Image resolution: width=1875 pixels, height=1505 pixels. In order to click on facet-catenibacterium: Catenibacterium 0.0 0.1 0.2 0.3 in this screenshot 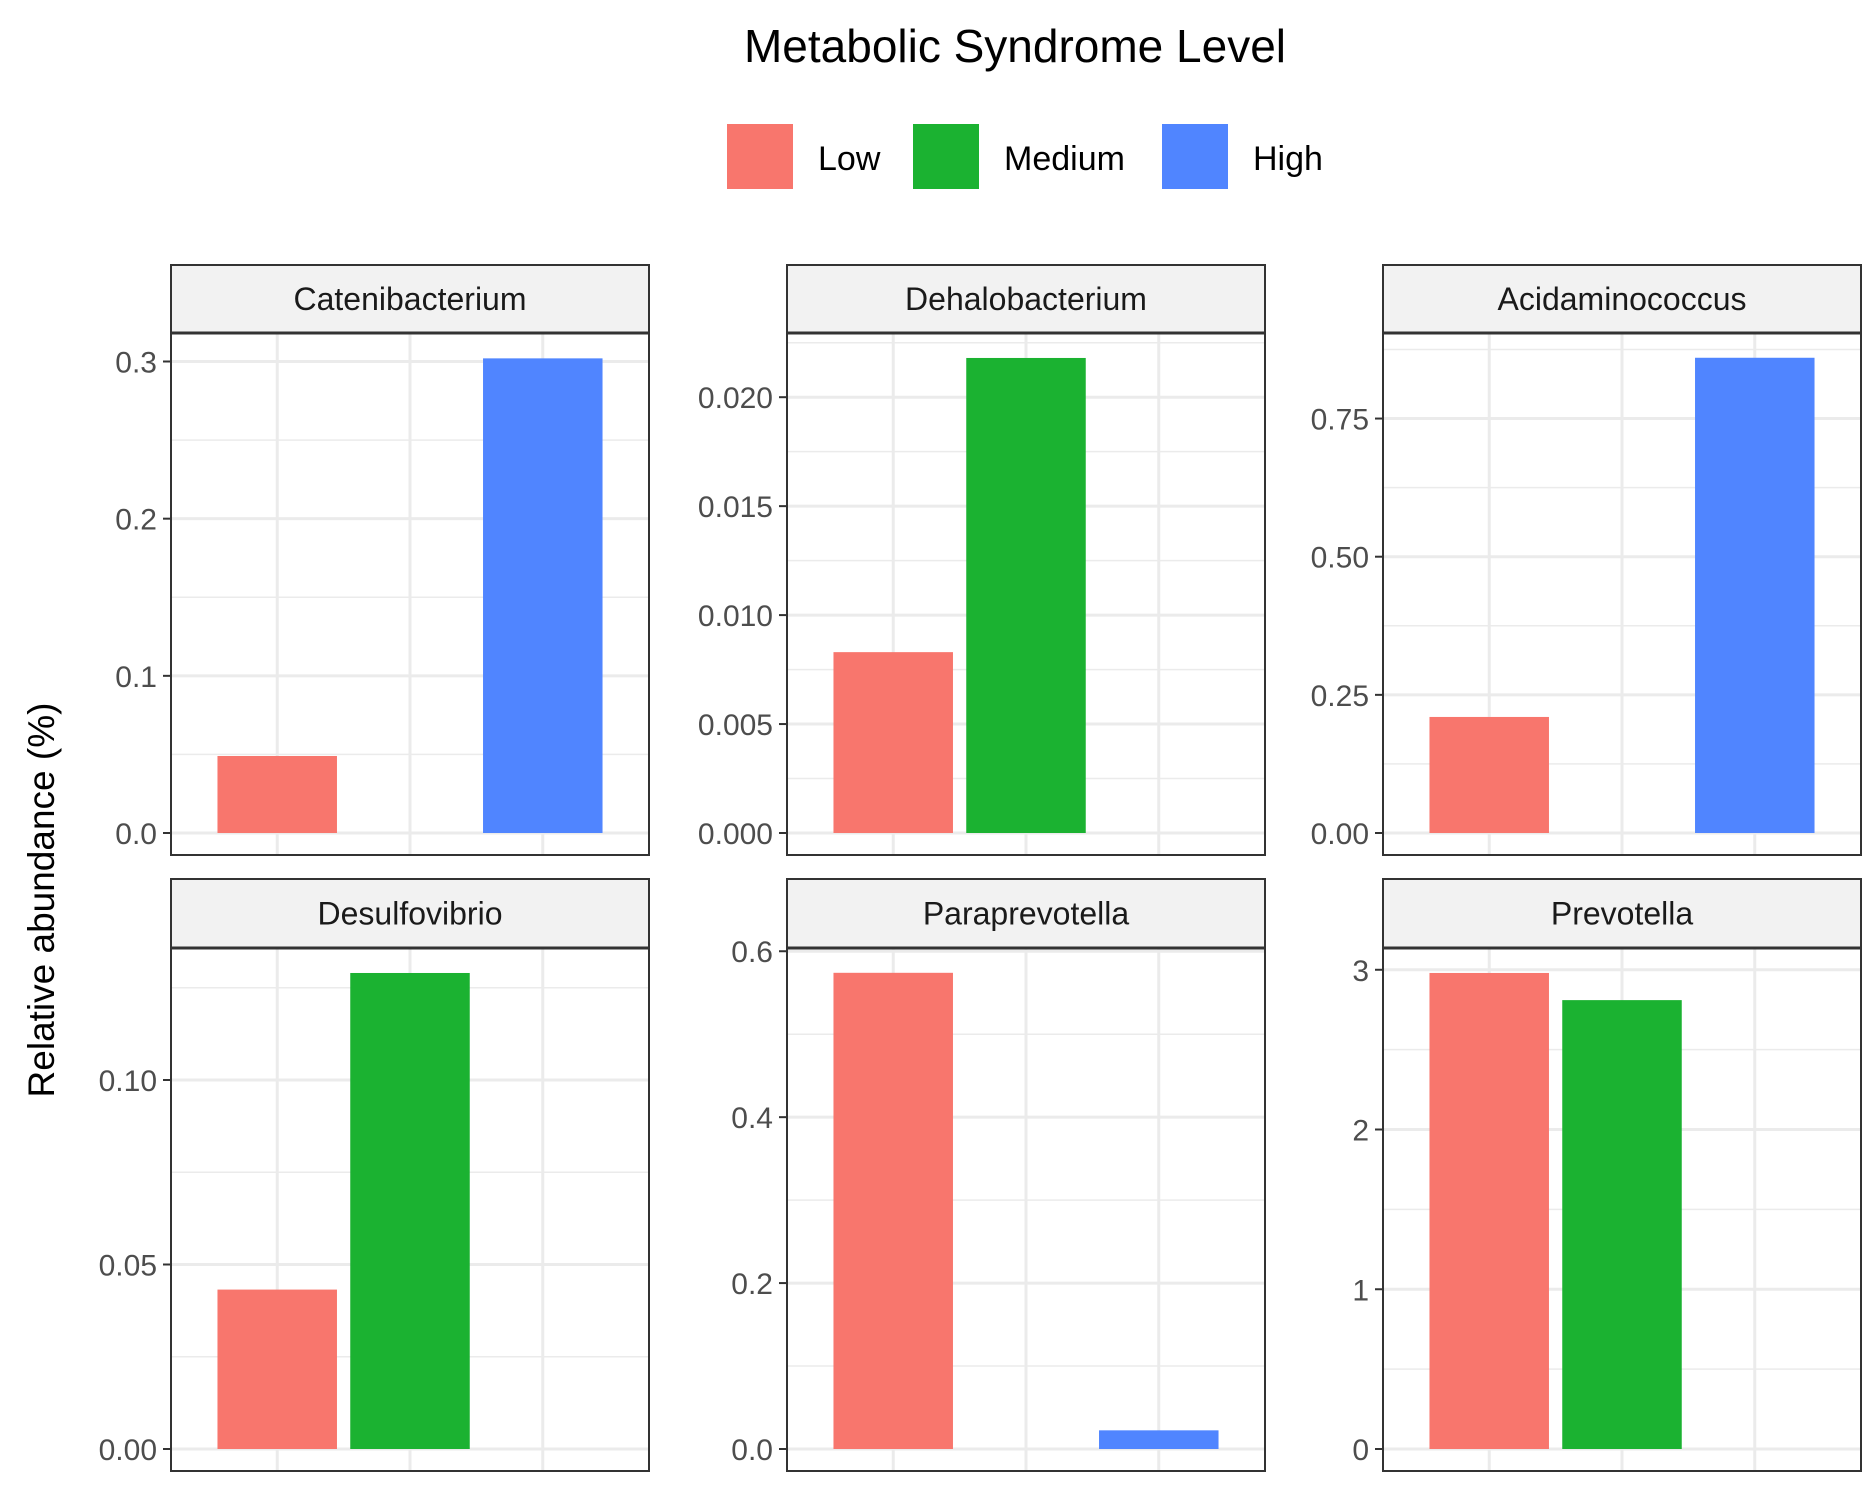, I will do `click(382, 560)`.